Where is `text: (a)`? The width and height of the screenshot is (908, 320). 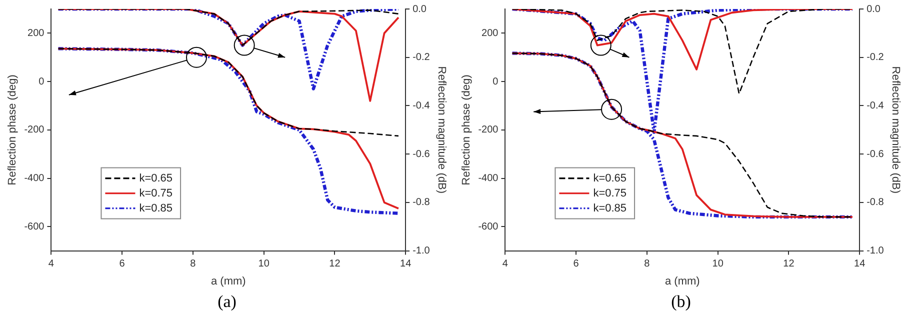 text: (a) is located at coordinates (227, 302).